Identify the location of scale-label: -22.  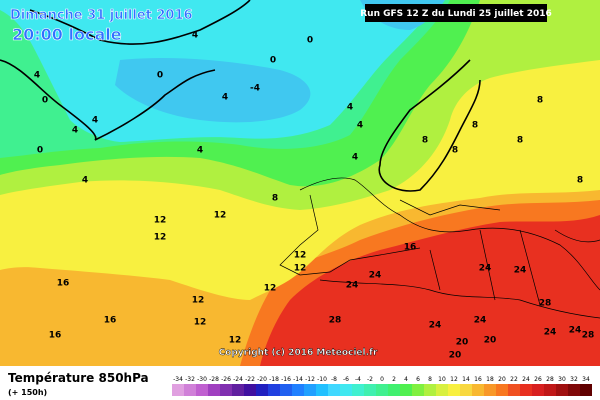
(250, 379).